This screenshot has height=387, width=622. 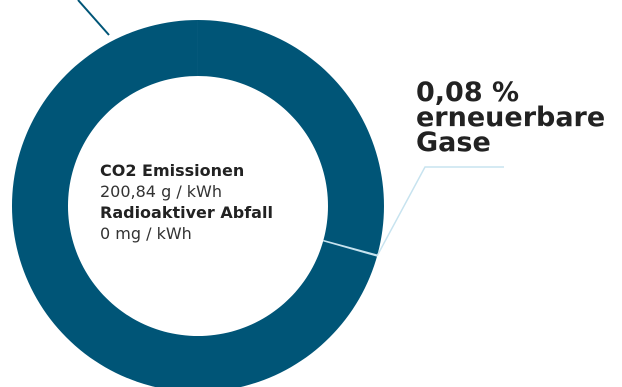 I want to click on co2-emissions-label: CO2 Emissionen, so click(x=172, y=170).